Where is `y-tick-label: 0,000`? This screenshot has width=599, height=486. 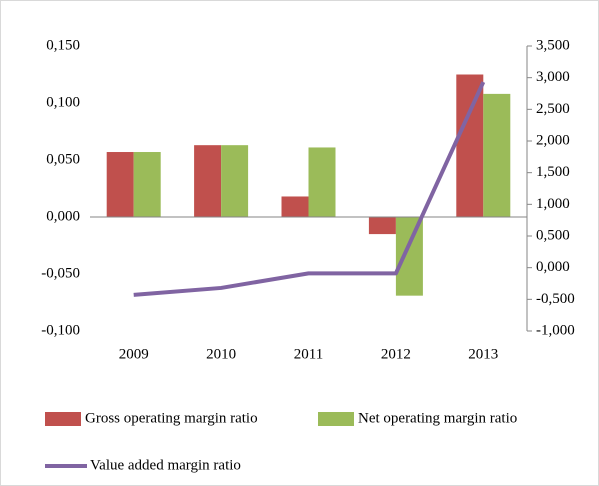
y-tick-label: 0,000 is located at coordinates (63, 216).